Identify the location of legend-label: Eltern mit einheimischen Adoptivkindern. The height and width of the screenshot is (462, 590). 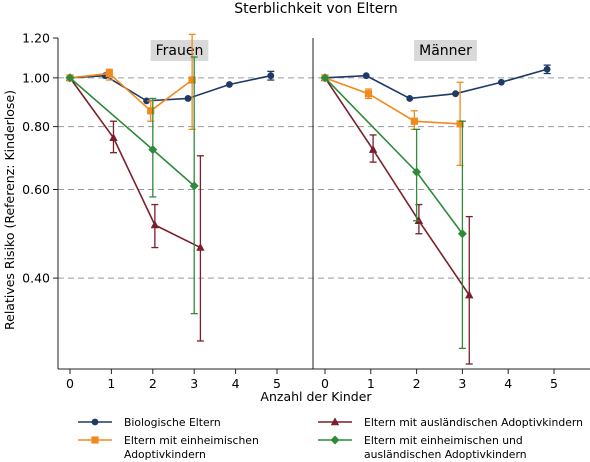
(191, 447).